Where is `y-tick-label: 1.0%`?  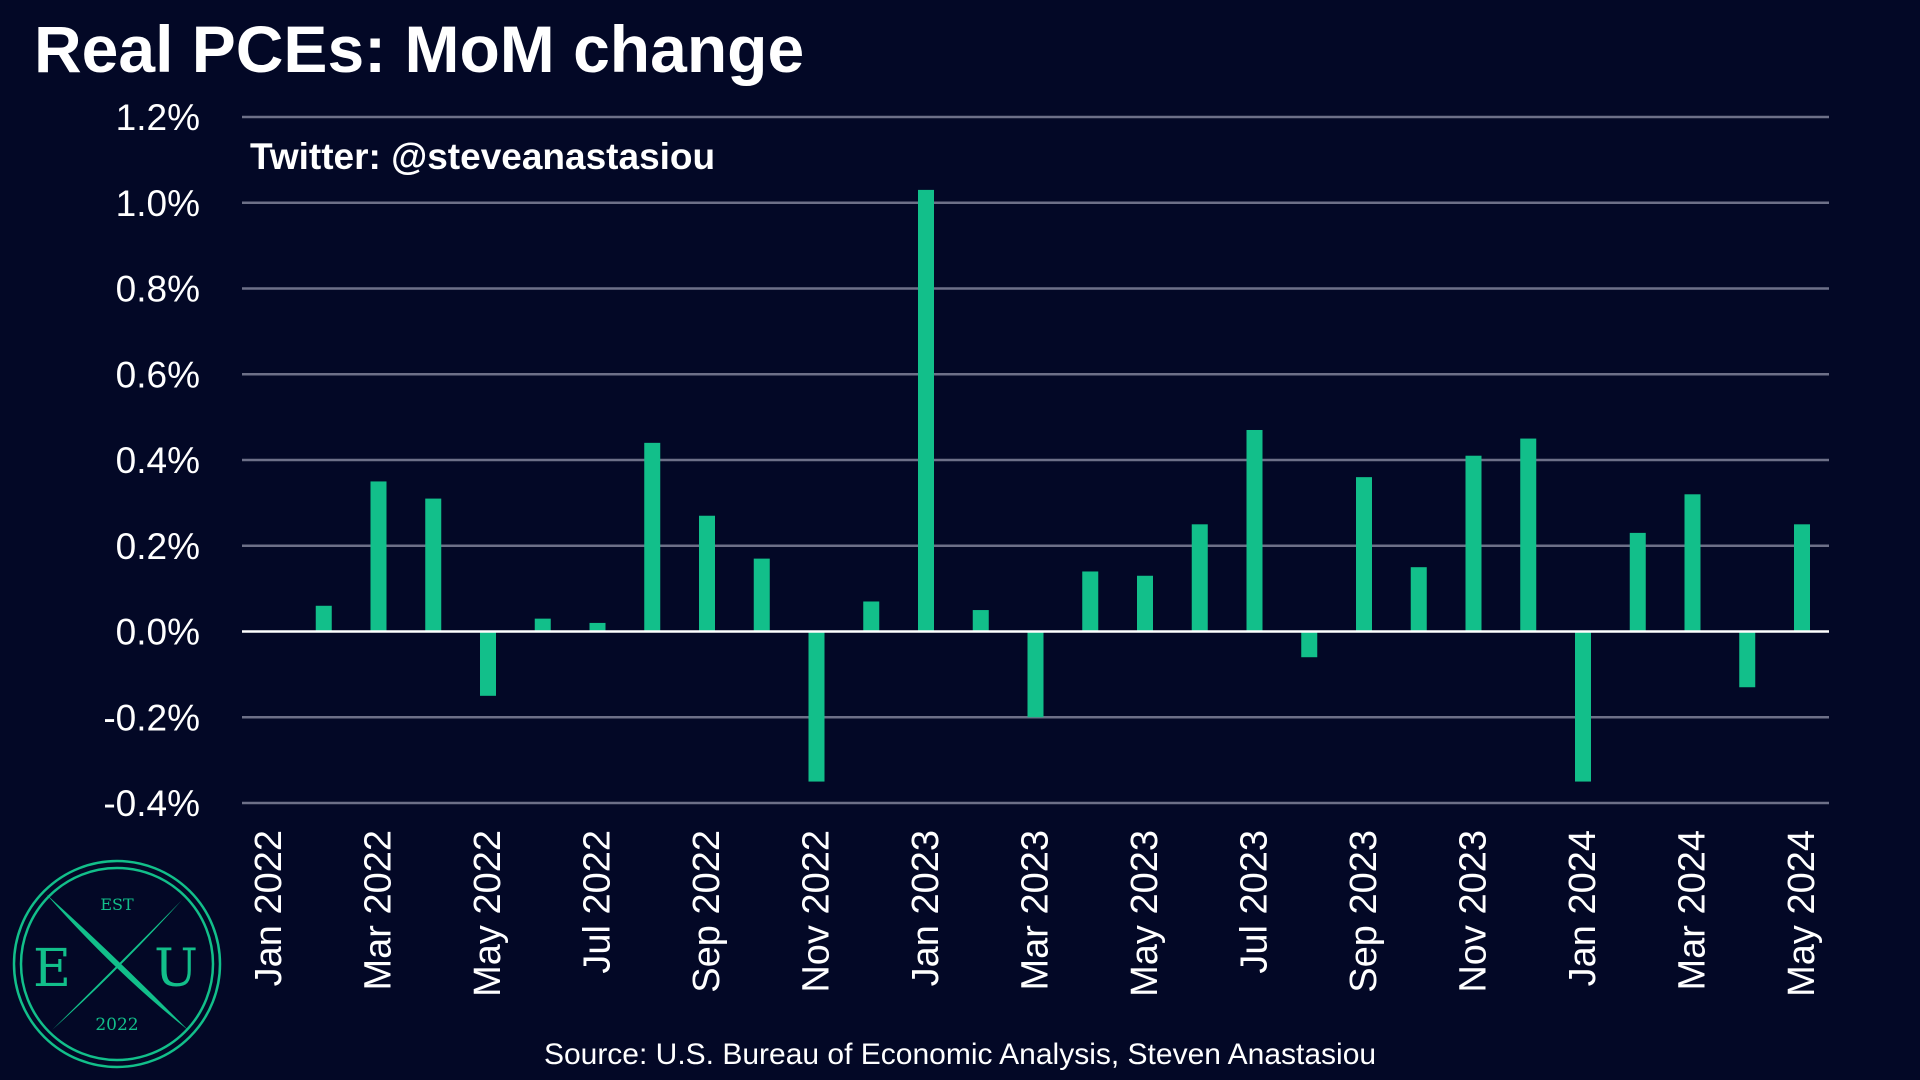 y-tick-label: 1.0% is located at coordinates (158, 203).